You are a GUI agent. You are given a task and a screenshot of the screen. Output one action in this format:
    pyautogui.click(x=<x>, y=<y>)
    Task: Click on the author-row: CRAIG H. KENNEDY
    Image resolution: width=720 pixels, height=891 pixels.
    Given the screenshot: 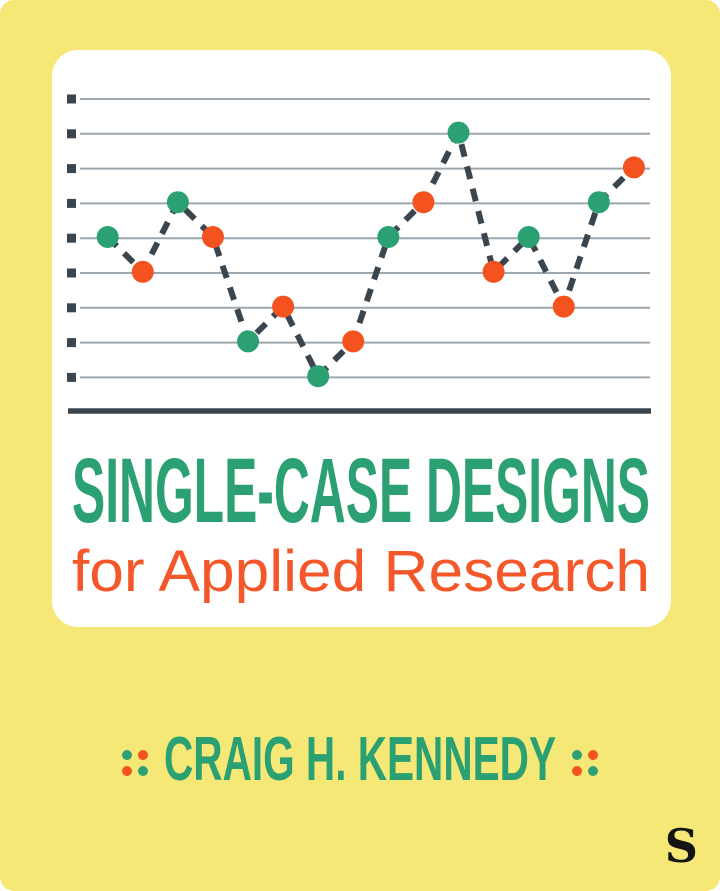 What is the action you would take?
    pyautogui.click(x=360, y=759)
    